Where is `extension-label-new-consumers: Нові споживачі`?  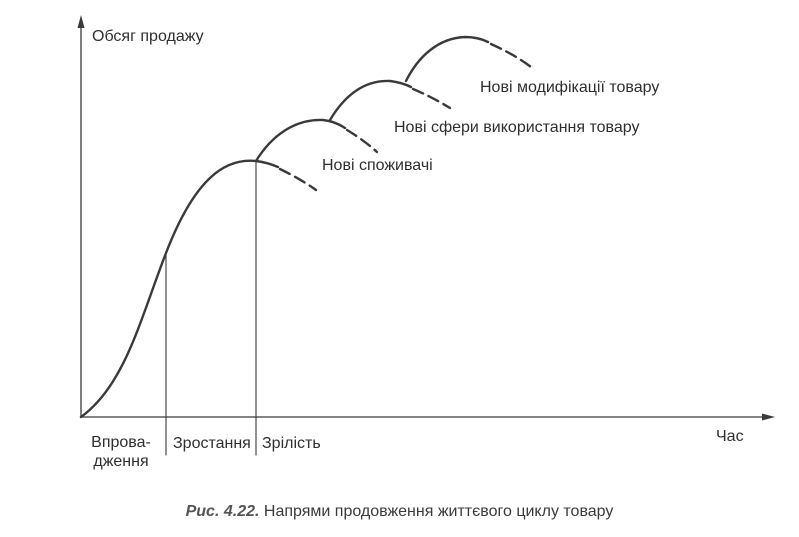
extension-label-new-consumers: Нові споживачі is located at coordinates (377, 165).